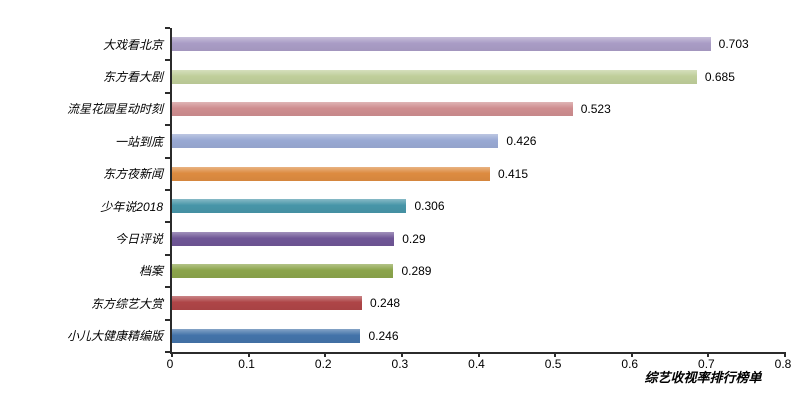  What do you see at coordinates (733, 44) in the screenshot?
I see `value-label: 0.703` at bounding box center [733, 44].